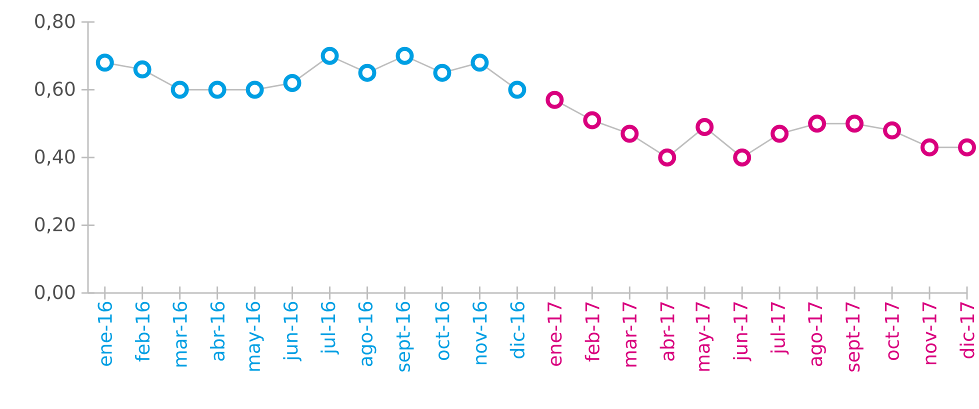  Describe the element at coordinates (105, 334) in the screenshot. I see `x-tick-label: ene-16` at that location.